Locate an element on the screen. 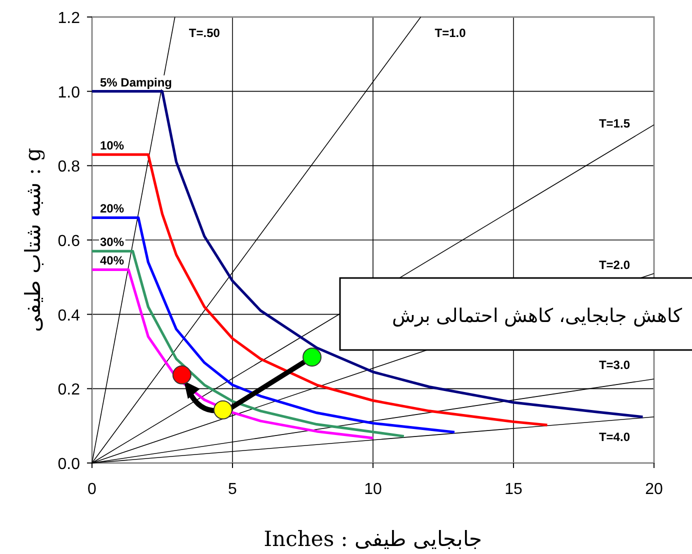 The image size is (692, 554). series-label: 20% is located at coordinates (112, 209).